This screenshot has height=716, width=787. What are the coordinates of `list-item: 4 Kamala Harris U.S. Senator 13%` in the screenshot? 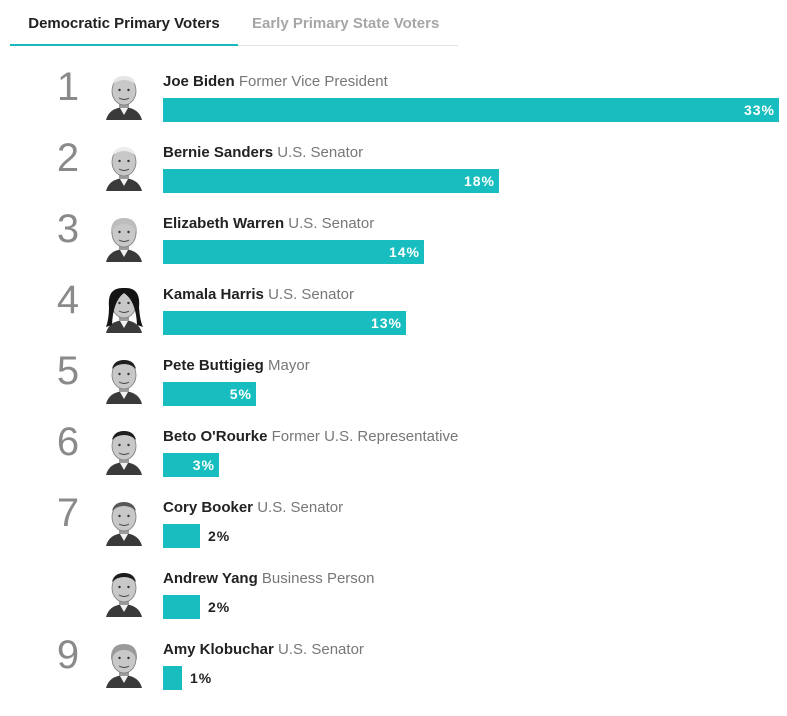 It's located at (393, 308).